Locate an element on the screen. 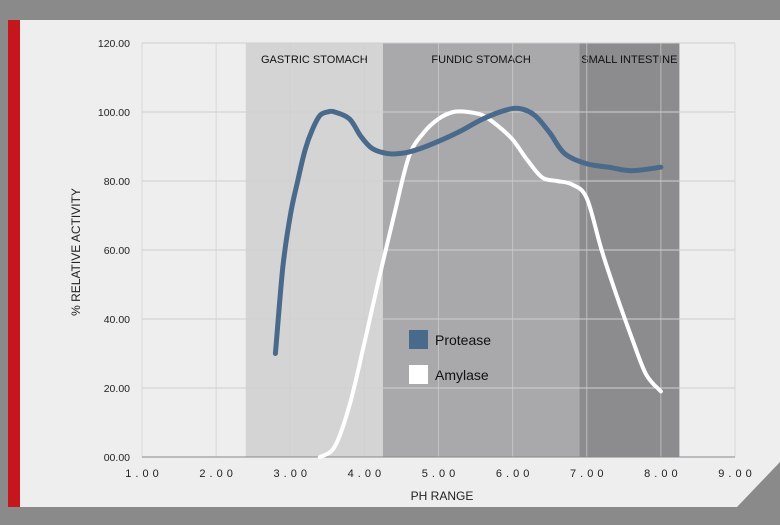 This screenshot has height=525, width=780. y-axis-title: % RELATIVE ACTIVITY is located at coordinates (76, 252).